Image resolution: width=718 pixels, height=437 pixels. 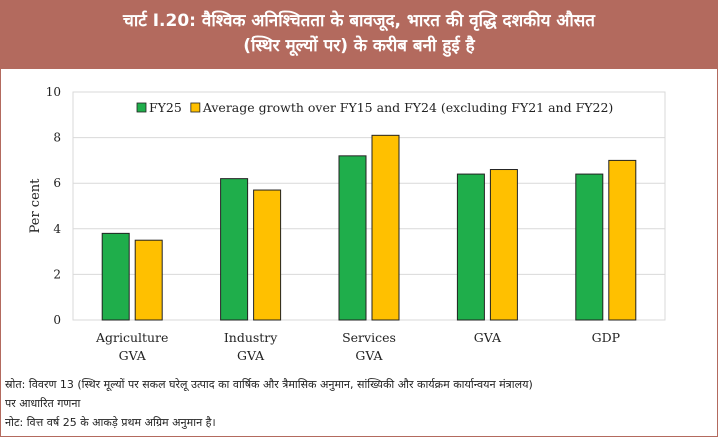 What do you see at coordinates (251, 337) in the screenshot?
I see `x-category-label: Industry` at bounding box center [251, 337].